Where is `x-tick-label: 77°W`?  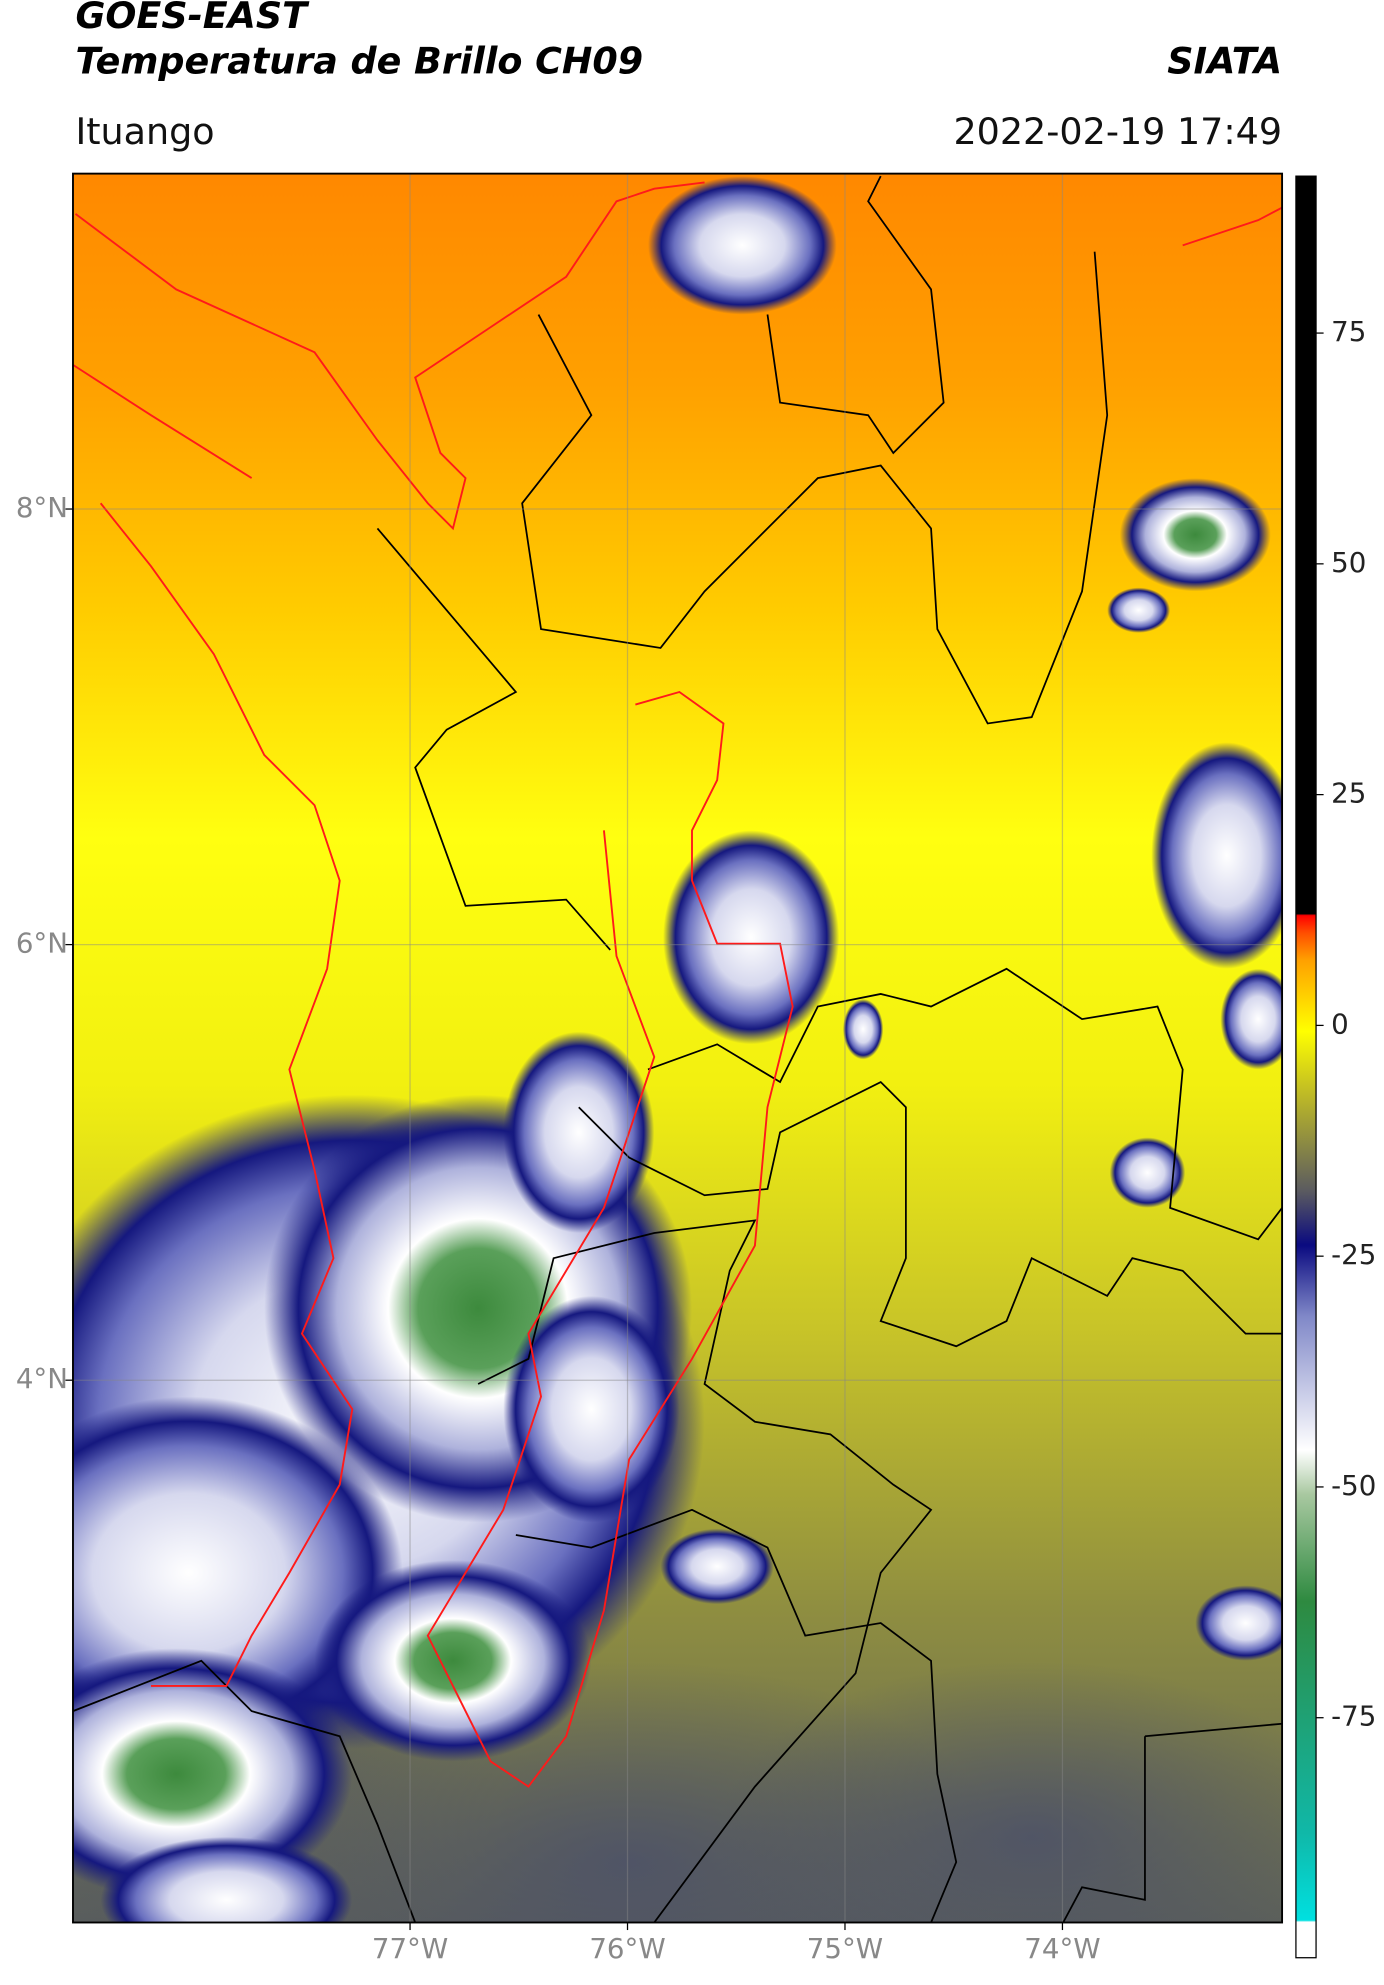
x-tick-label: 77°W is located at coordinates (410, 1948).